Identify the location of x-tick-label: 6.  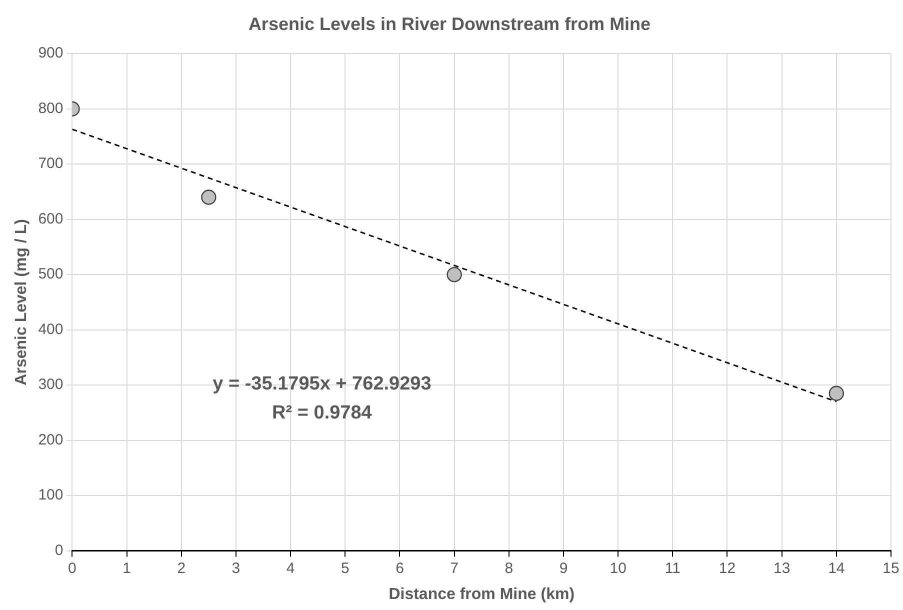
(400, 568).